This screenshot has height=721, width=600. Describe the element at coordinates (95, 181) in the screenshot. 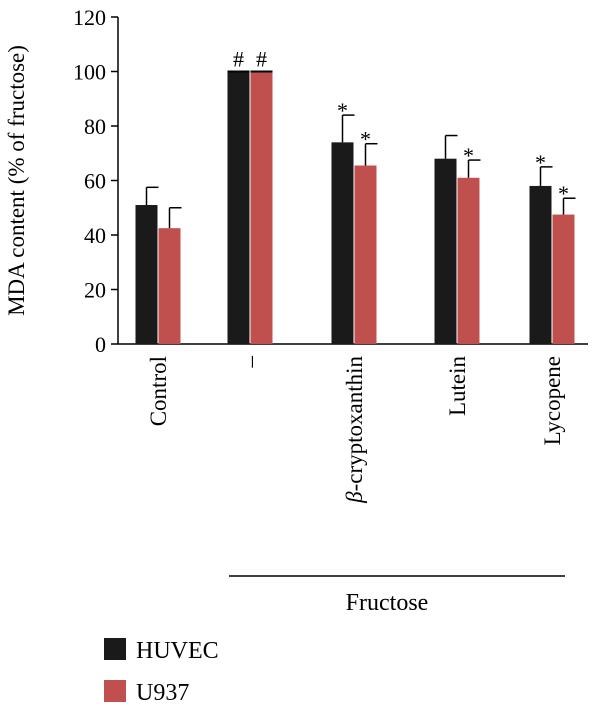

I see `y-tick-label: 60` at that location.